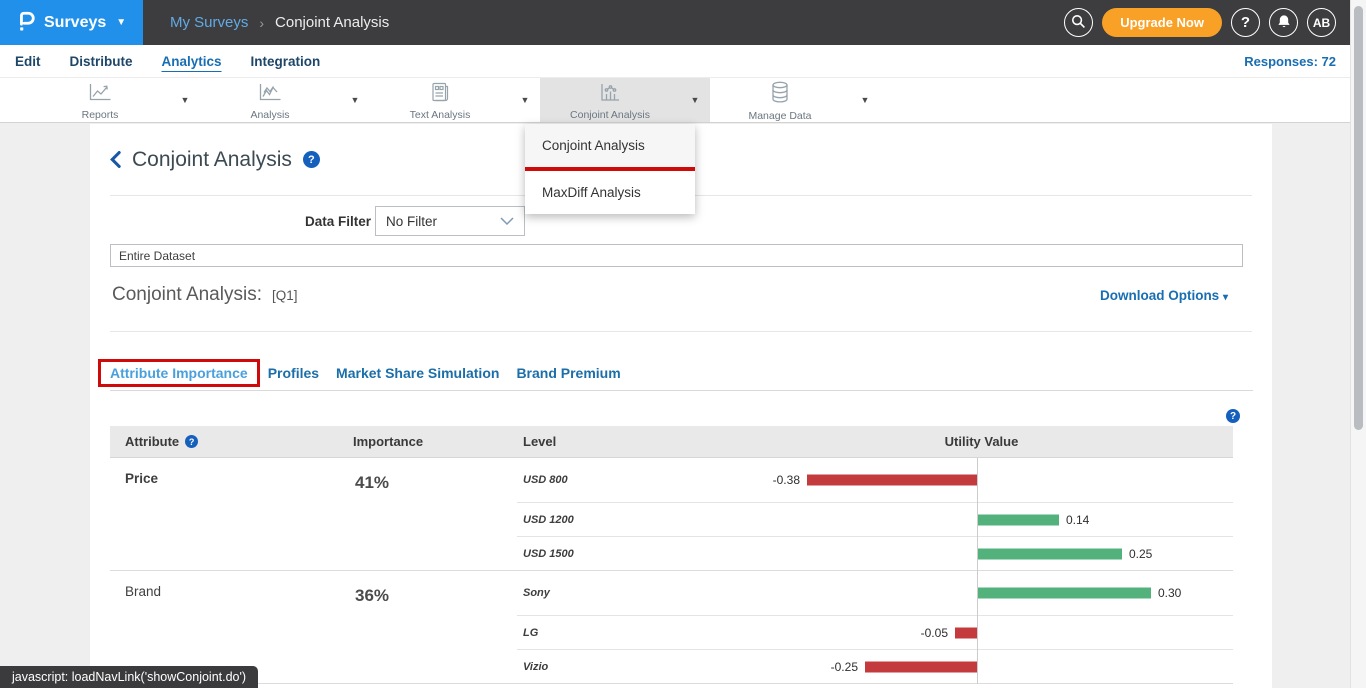 Image resolution: width=1366 pixels, height=688 pixels. Describe the element at coordinates (192, 441) in the screenshot. I see `attribute-help-icon: ?` at that location.